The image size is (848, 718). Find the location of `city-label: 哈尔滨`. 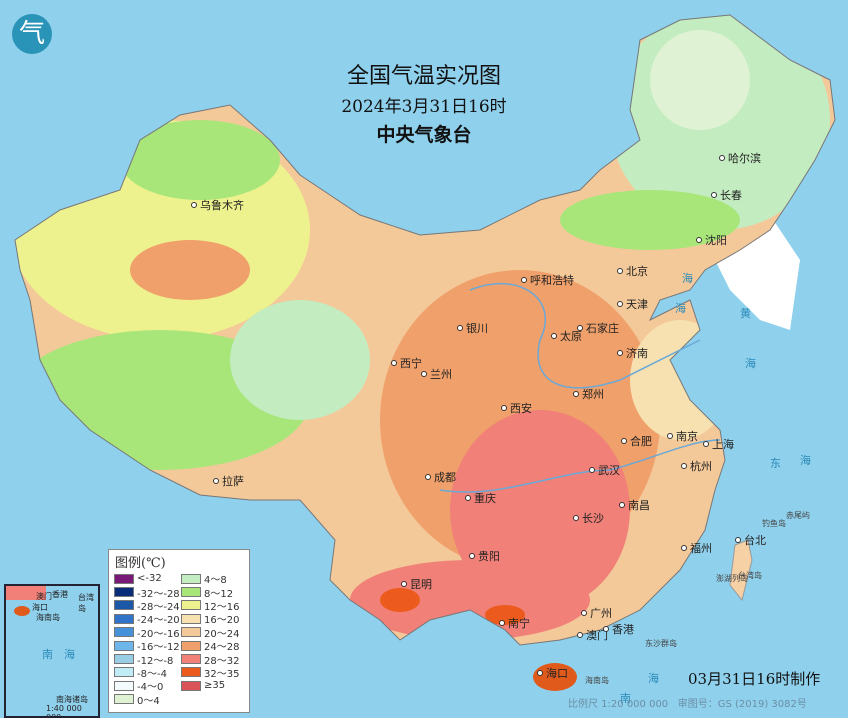

city-label: 哈尔滨 is located at coordinates (740, 158).